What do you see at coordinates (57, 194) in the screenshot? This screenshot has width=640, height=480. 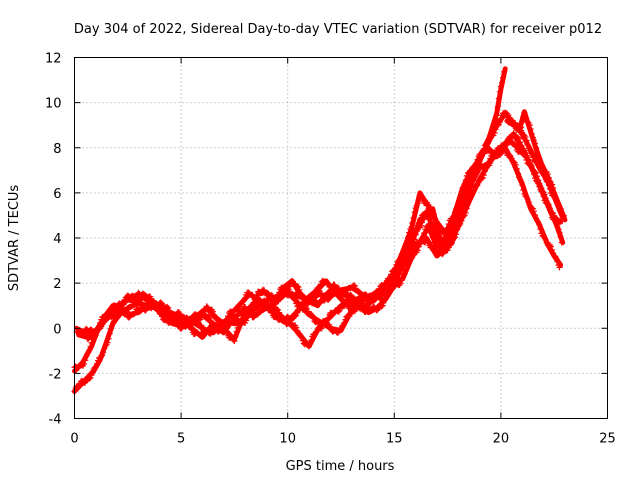 I see `y-tick-label: 6` at bounding box center [57, 194].